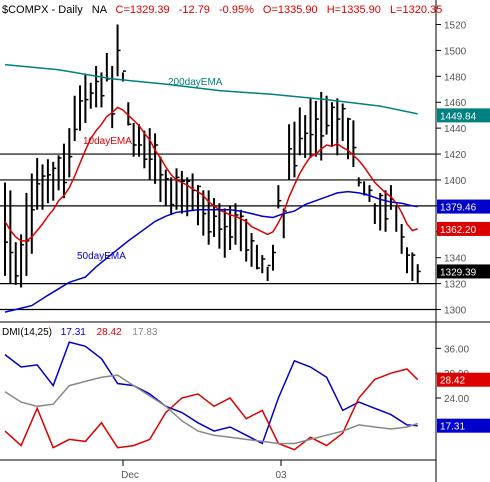 The width and height of the screenshot is (490, 482). Describe the element at coordinates (130, 475) in the screenshot. I see `x-label-dec: Dec` at that location.